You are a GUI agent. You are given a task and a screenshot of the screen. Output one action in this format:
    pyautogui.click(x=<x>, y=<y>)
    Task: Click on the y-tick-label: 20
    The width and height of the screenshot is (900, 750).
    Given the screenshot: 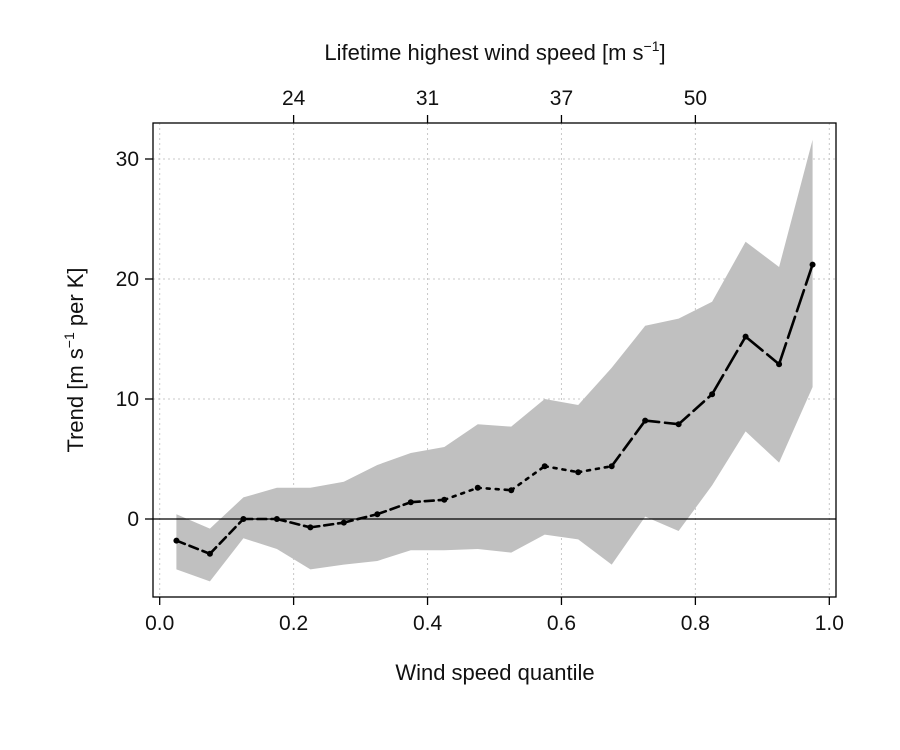 What is the action you would take?
    pyautogui.click(x=127, y=279)
    